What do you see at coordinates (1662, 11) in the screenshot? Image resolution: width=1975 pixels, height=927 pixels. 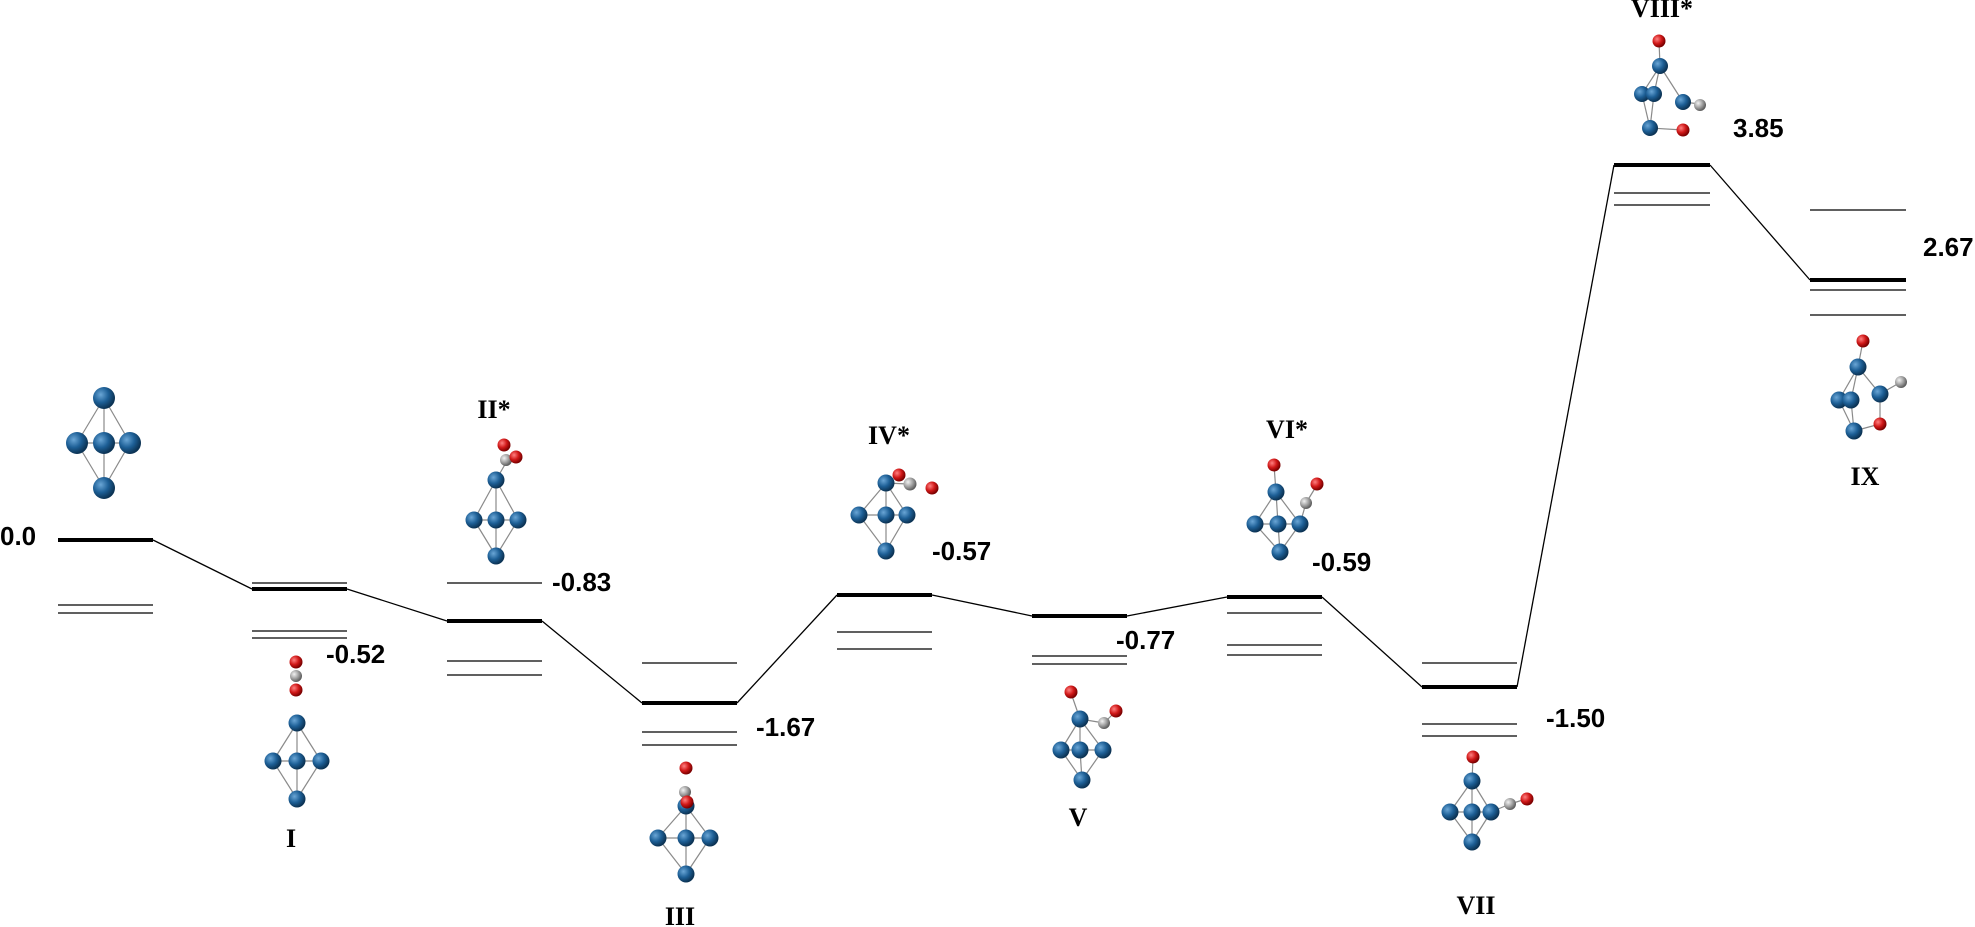 I see `state-label: VIII*` at bounding box center [1662, 11].